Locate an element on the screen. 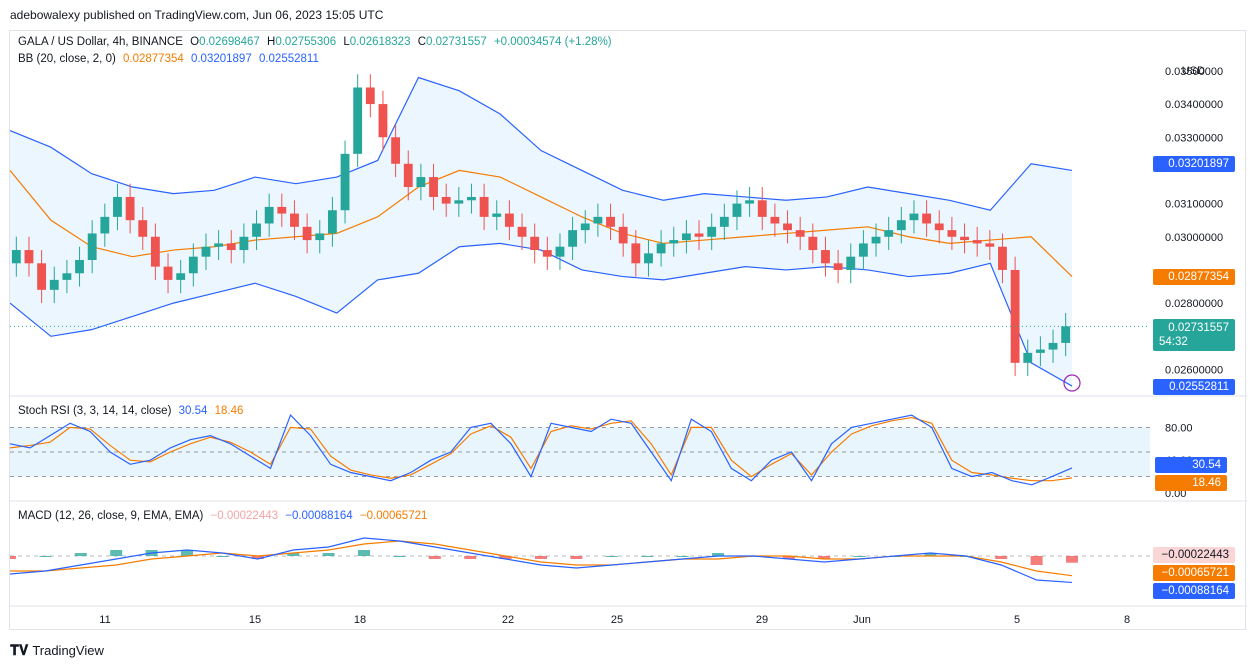 This screenshot has width=1255, height=668. price-axis-tick: 0.02600000 is located at coordinates (1194, 370).